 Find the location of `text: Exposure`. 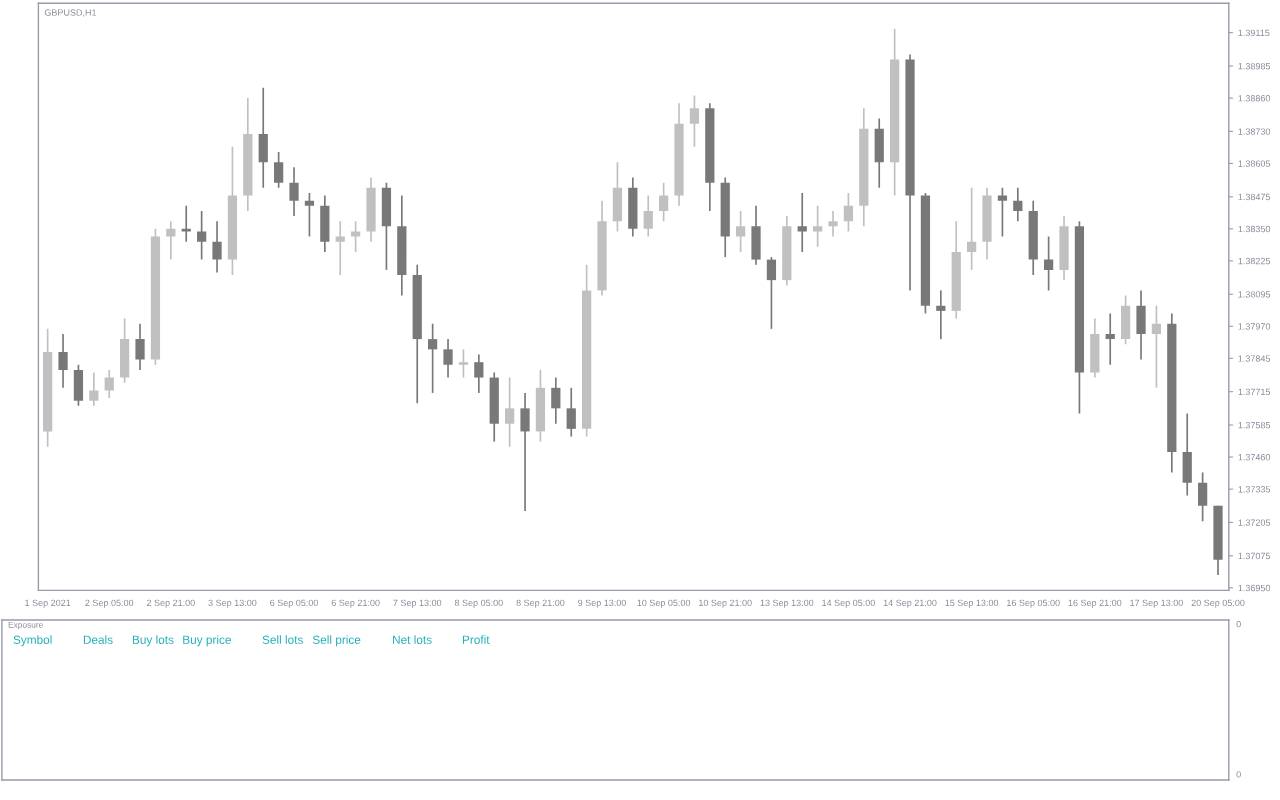

text: Exposure is located at coordinates (25, 625).